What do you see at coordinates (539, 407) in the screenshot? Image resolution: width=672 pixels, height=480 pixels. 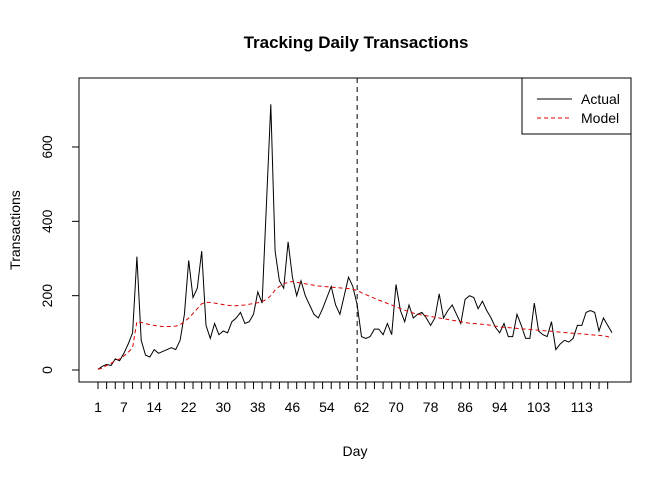 I see `x-tick-label: 103` at bounding box center [539, 407].